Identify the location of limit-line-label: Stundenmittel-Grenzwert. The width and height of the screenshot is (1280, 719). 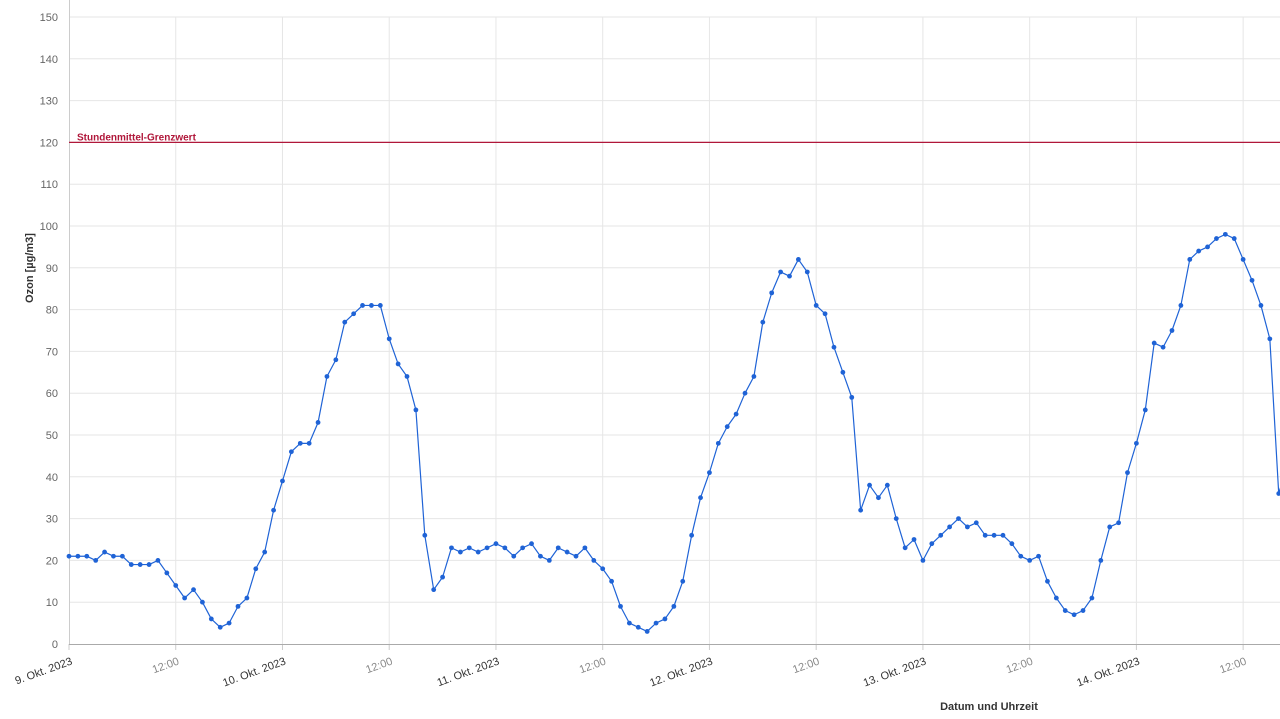
(137, 137).